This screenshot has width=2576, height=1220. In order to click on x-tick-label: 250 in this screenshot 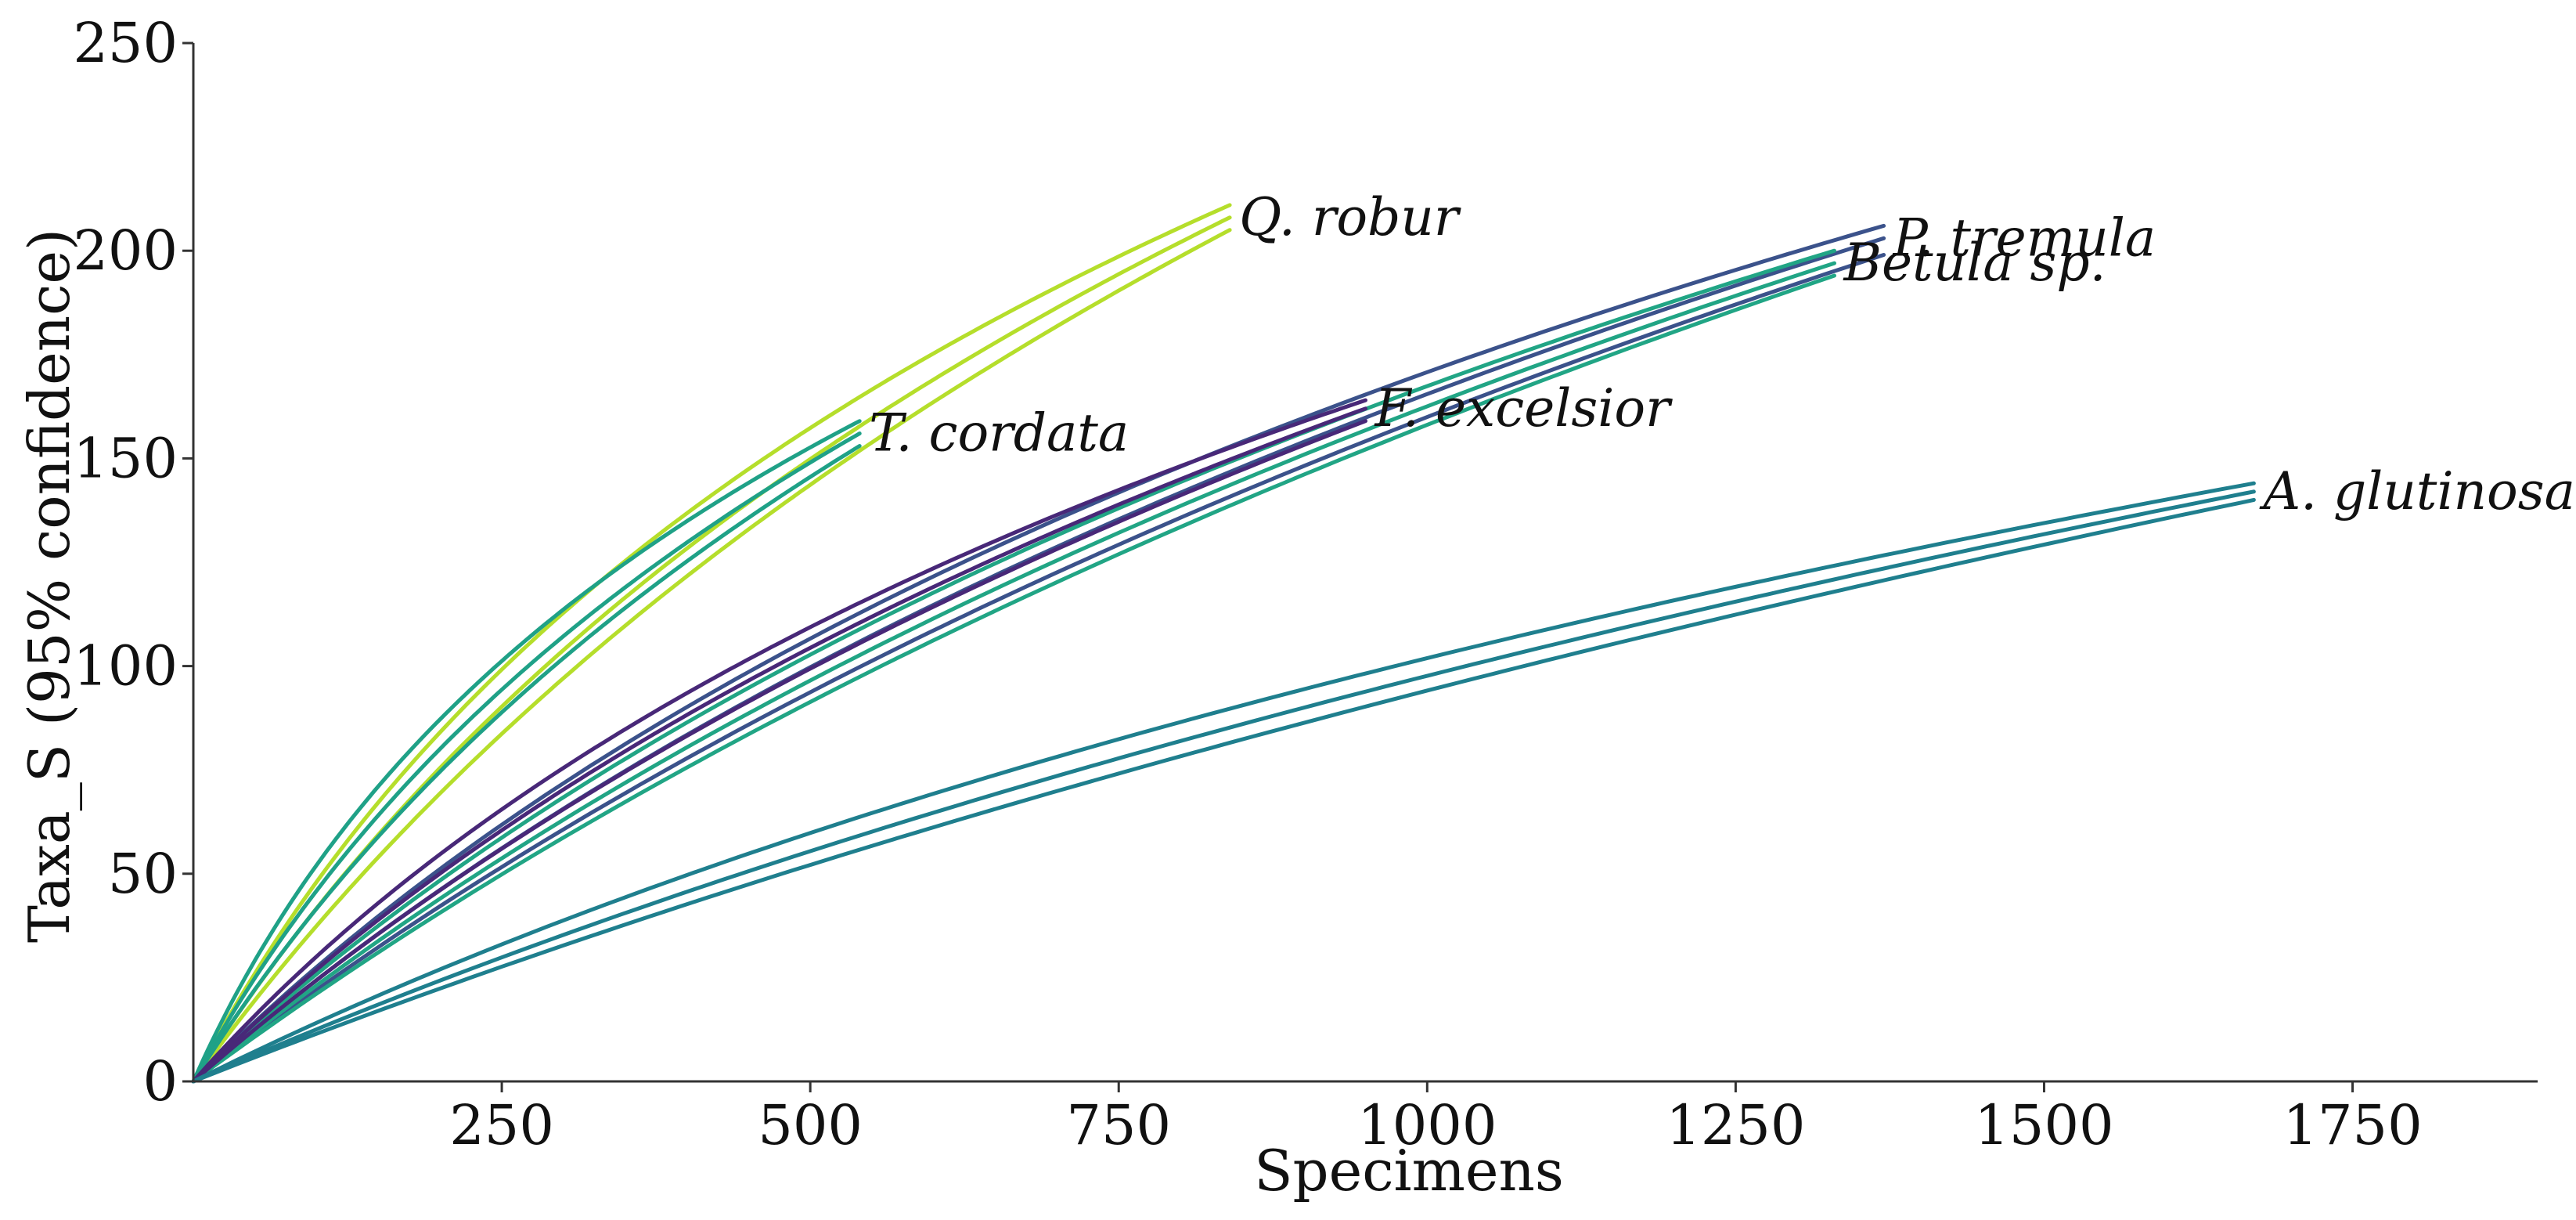, I will do `click(501, 1125)`.